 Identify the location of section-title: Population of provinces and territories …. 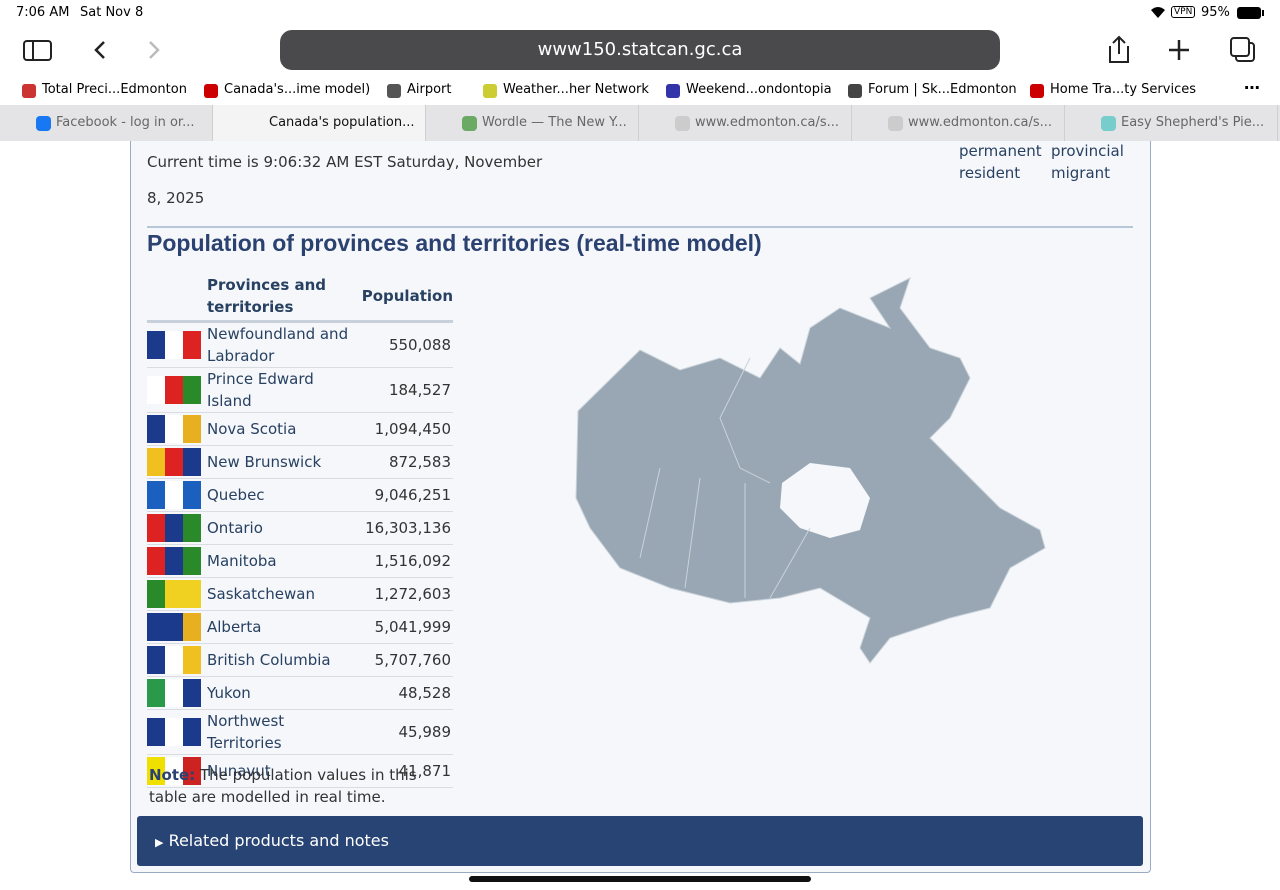
(454, 243).